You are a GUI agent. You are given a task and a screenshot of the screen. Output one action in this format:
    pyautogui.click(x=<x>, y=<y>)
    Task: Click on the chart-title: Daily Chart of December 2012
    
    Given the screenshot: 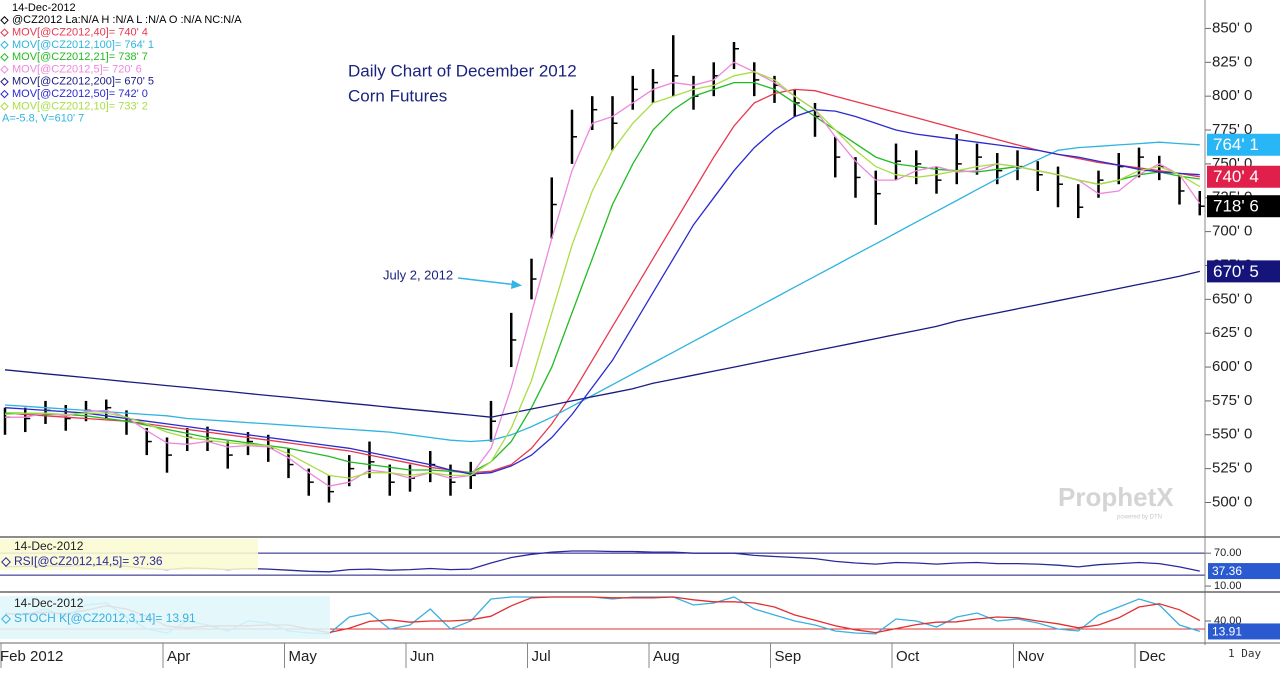 What is the action you would take?
    pyautogui.click(x=462, y=70)
    